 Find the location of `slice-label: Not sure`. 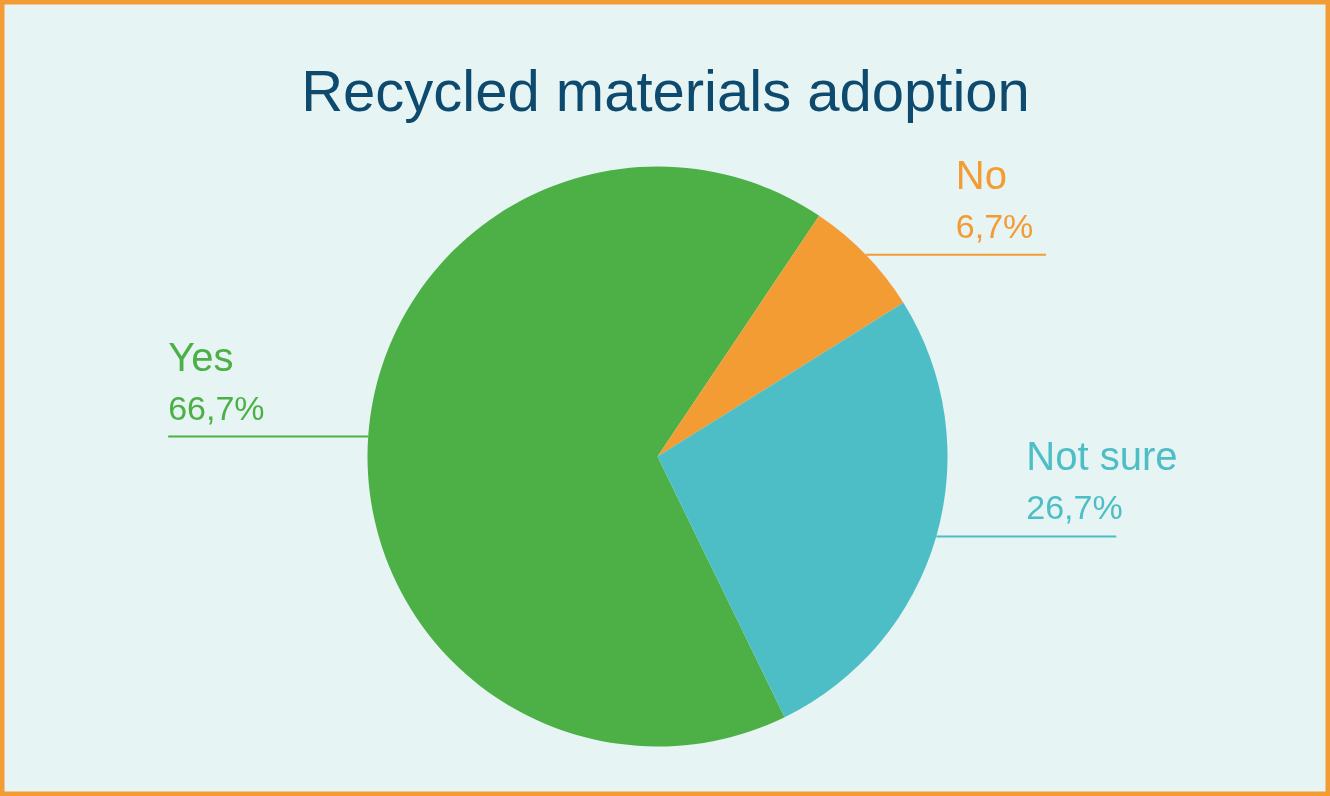

slice-label: Not sure is located at coordinates (1102, 456).